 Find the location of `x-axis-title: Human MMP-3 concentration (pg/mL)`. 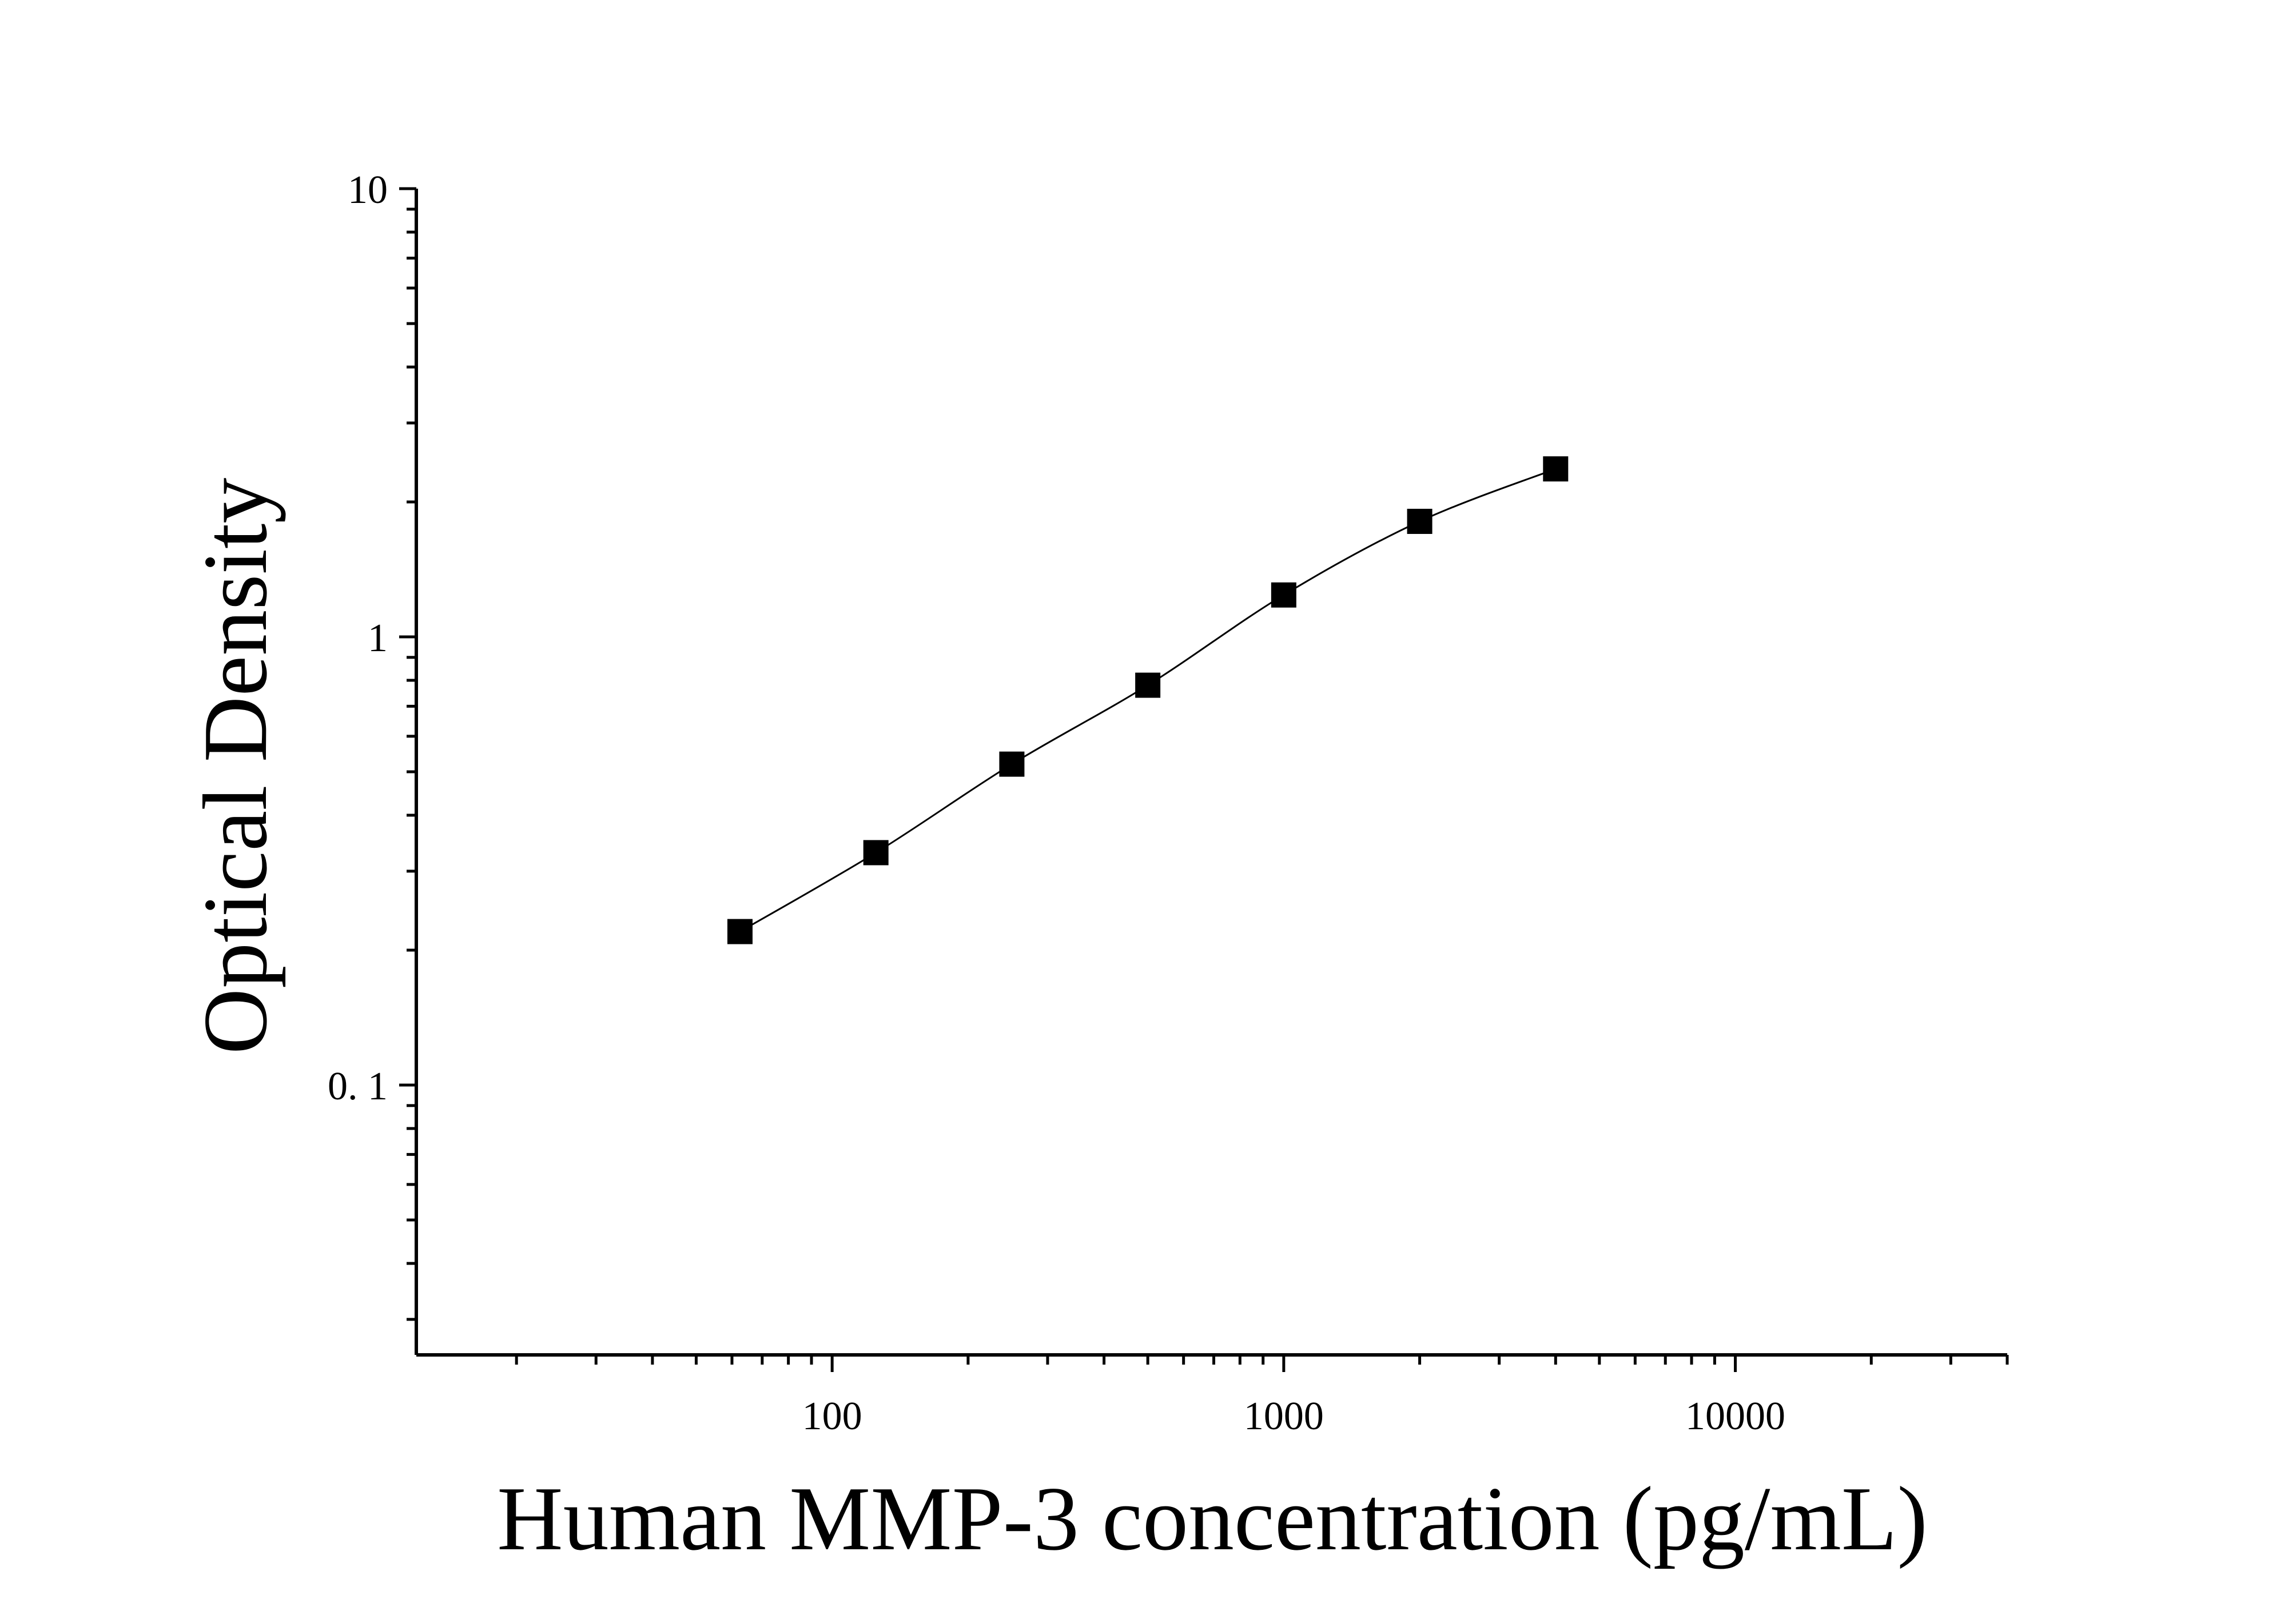

x-axis-title: Human MMP-3 concentration (pg/mL) is located at coordinates (1213, 1518).